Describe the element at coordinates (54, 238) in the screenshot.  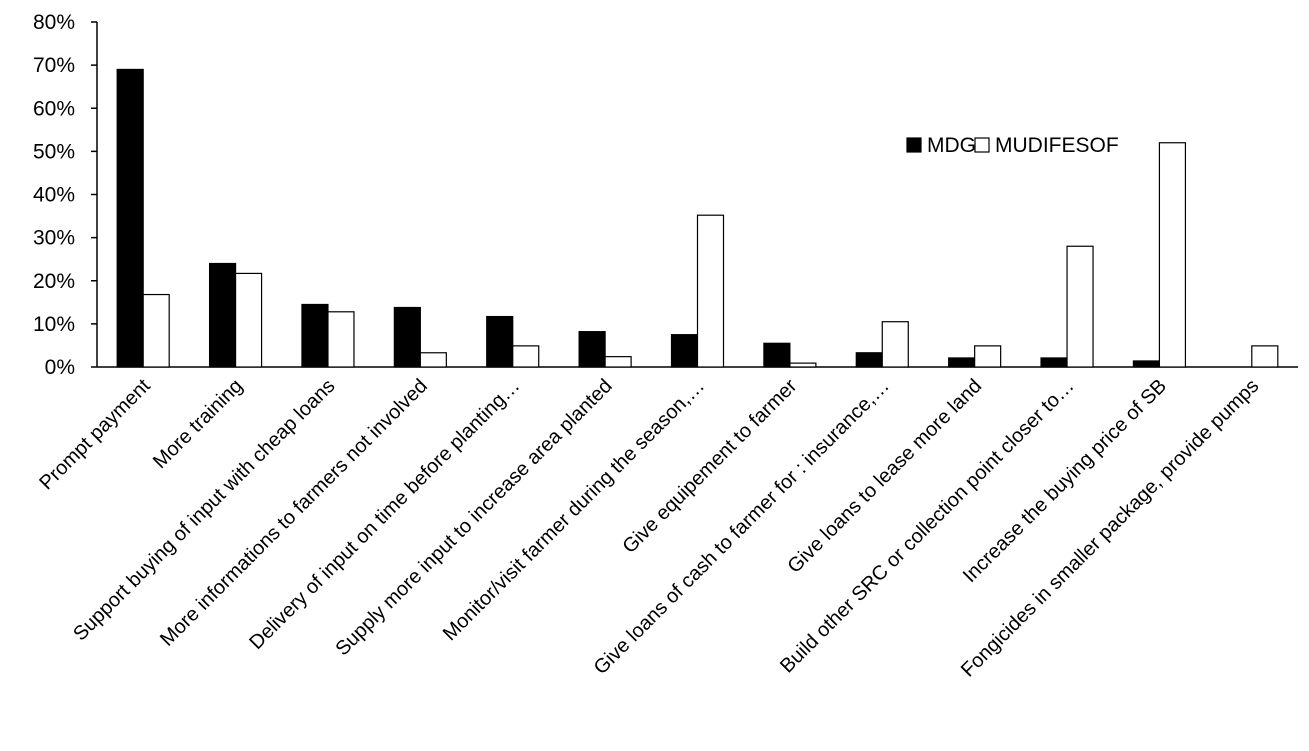
I see `y-tick-label: 30%` at that location.